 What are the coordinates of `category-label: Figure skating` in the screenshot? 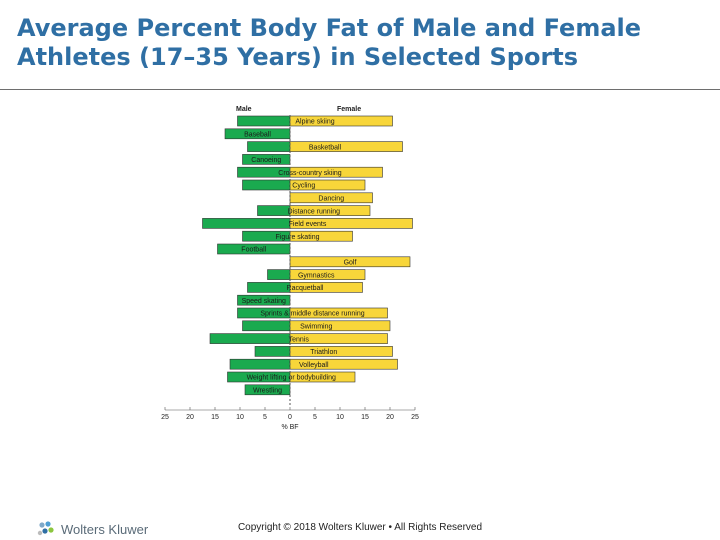 It's located at (298, 237).